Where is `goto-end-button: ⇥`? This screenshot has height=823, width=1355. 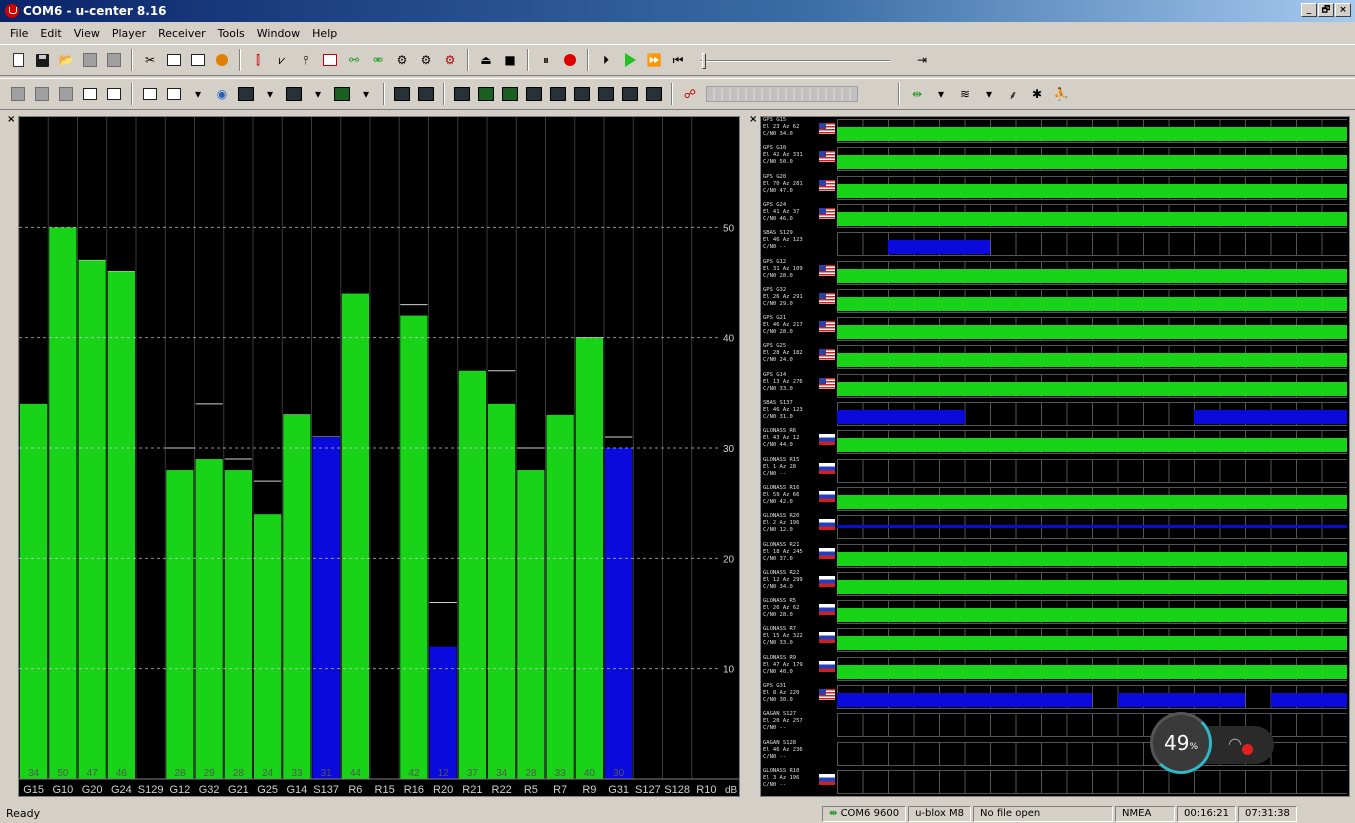 goto-end-button: ⇥ is located at coordinates (922, 60).